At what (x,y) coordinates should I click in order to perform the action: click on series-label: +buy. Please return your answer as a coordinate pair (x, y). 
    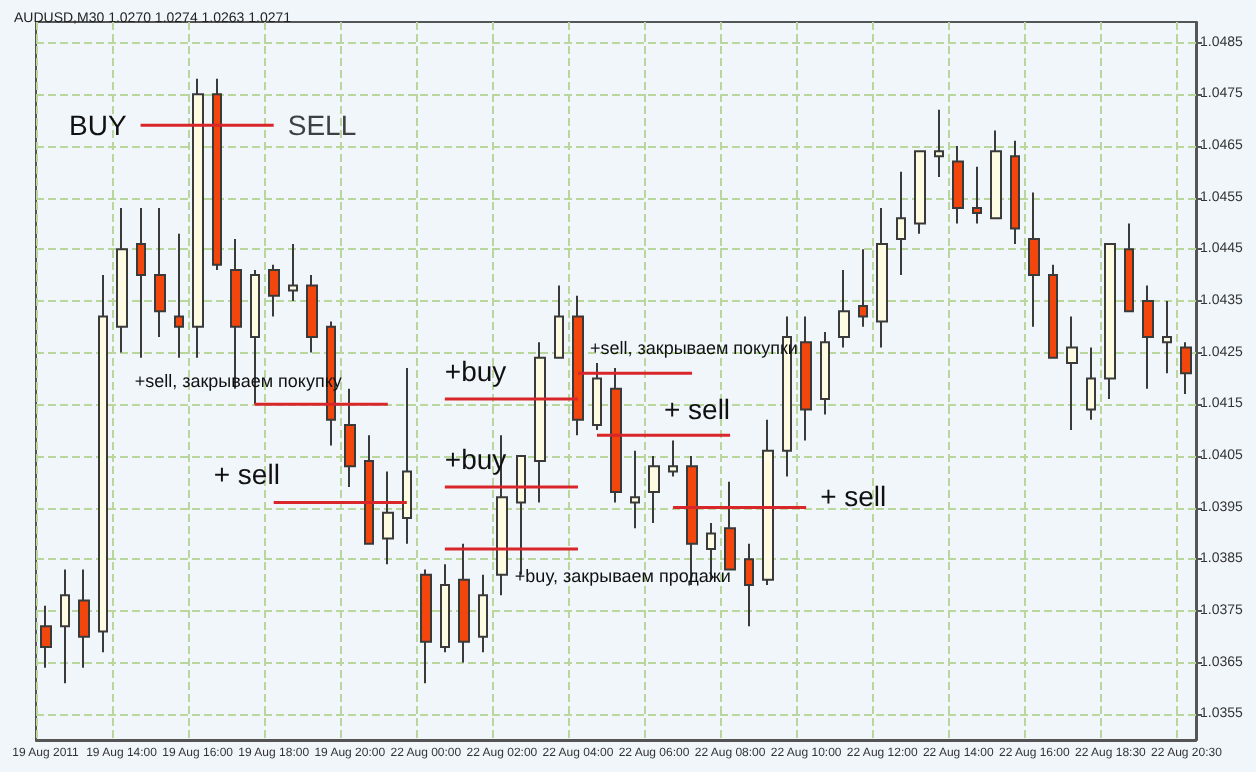
    Looking at the image, I should click on (475, 371).